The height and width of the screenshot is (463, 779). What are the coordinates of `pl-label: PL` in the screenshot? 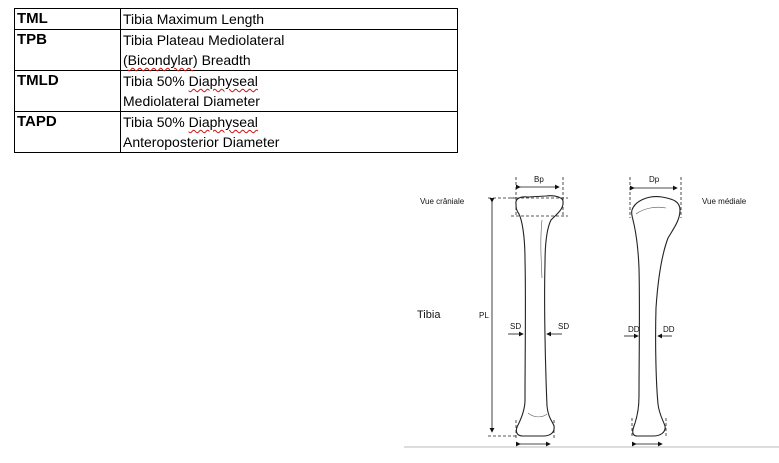 It's located at (484, 315).